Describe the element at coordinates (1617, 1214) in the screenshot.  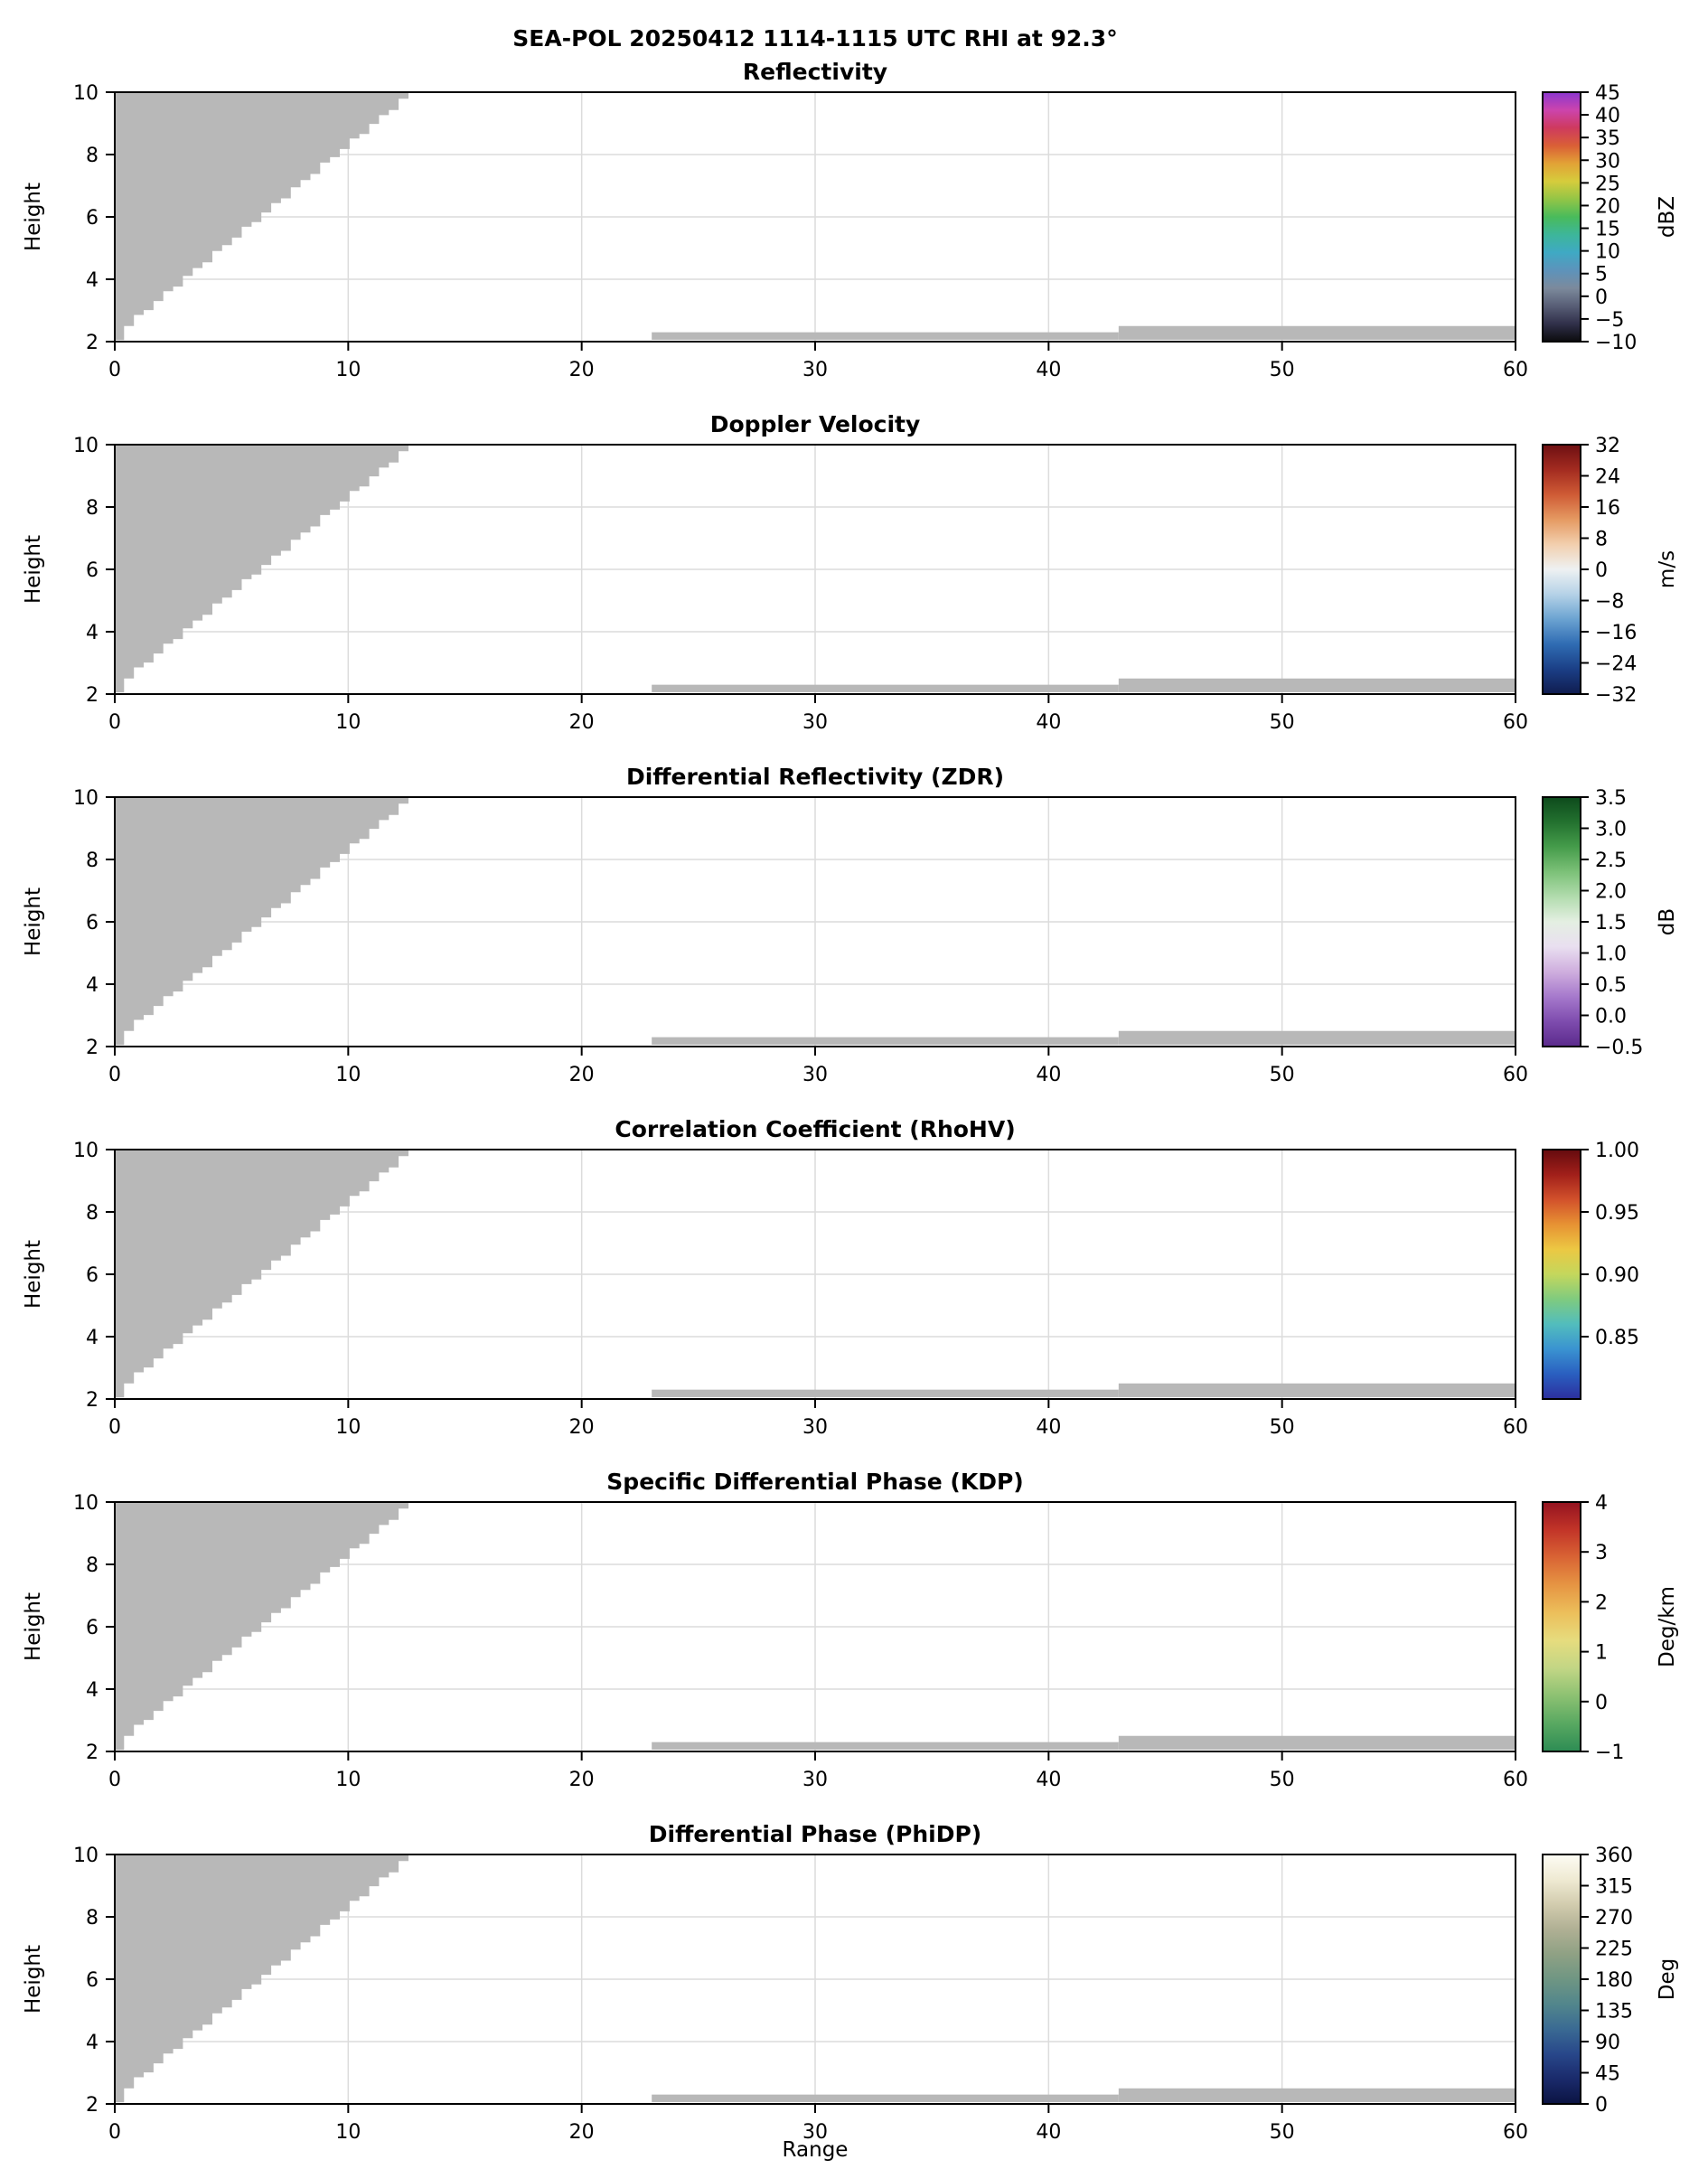
I see `colorbar-tick-label: 0.95` at that location.